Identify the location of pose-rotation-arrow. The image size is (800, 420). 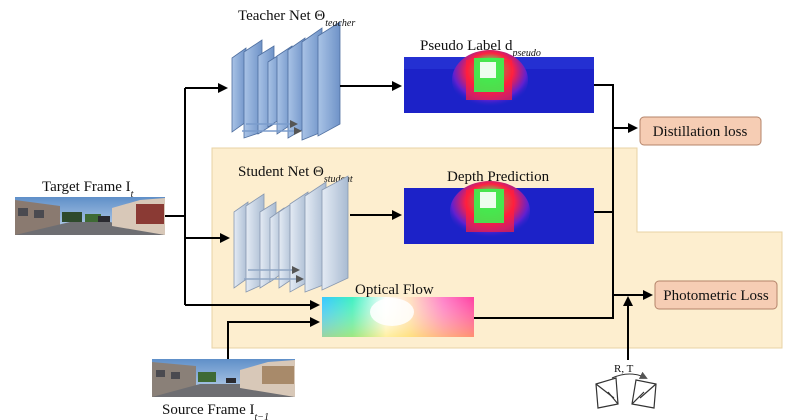
(629, 375).